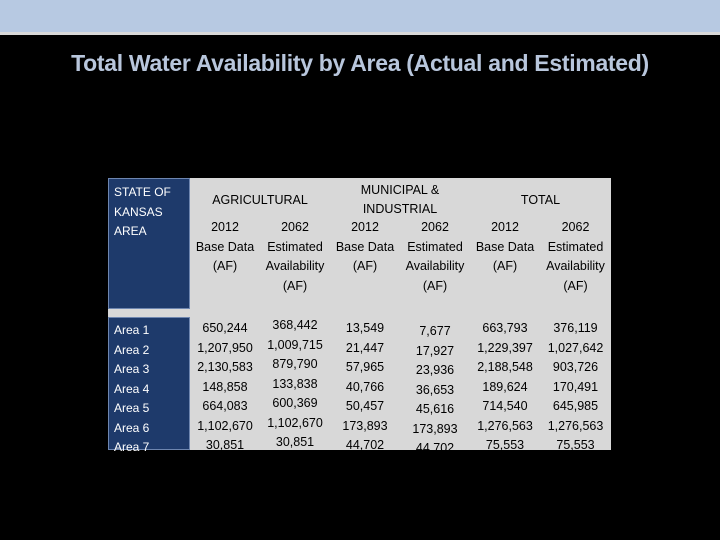 The image size is (720, 540). I want to click on table-cell: 45,616, so click(435, 409).